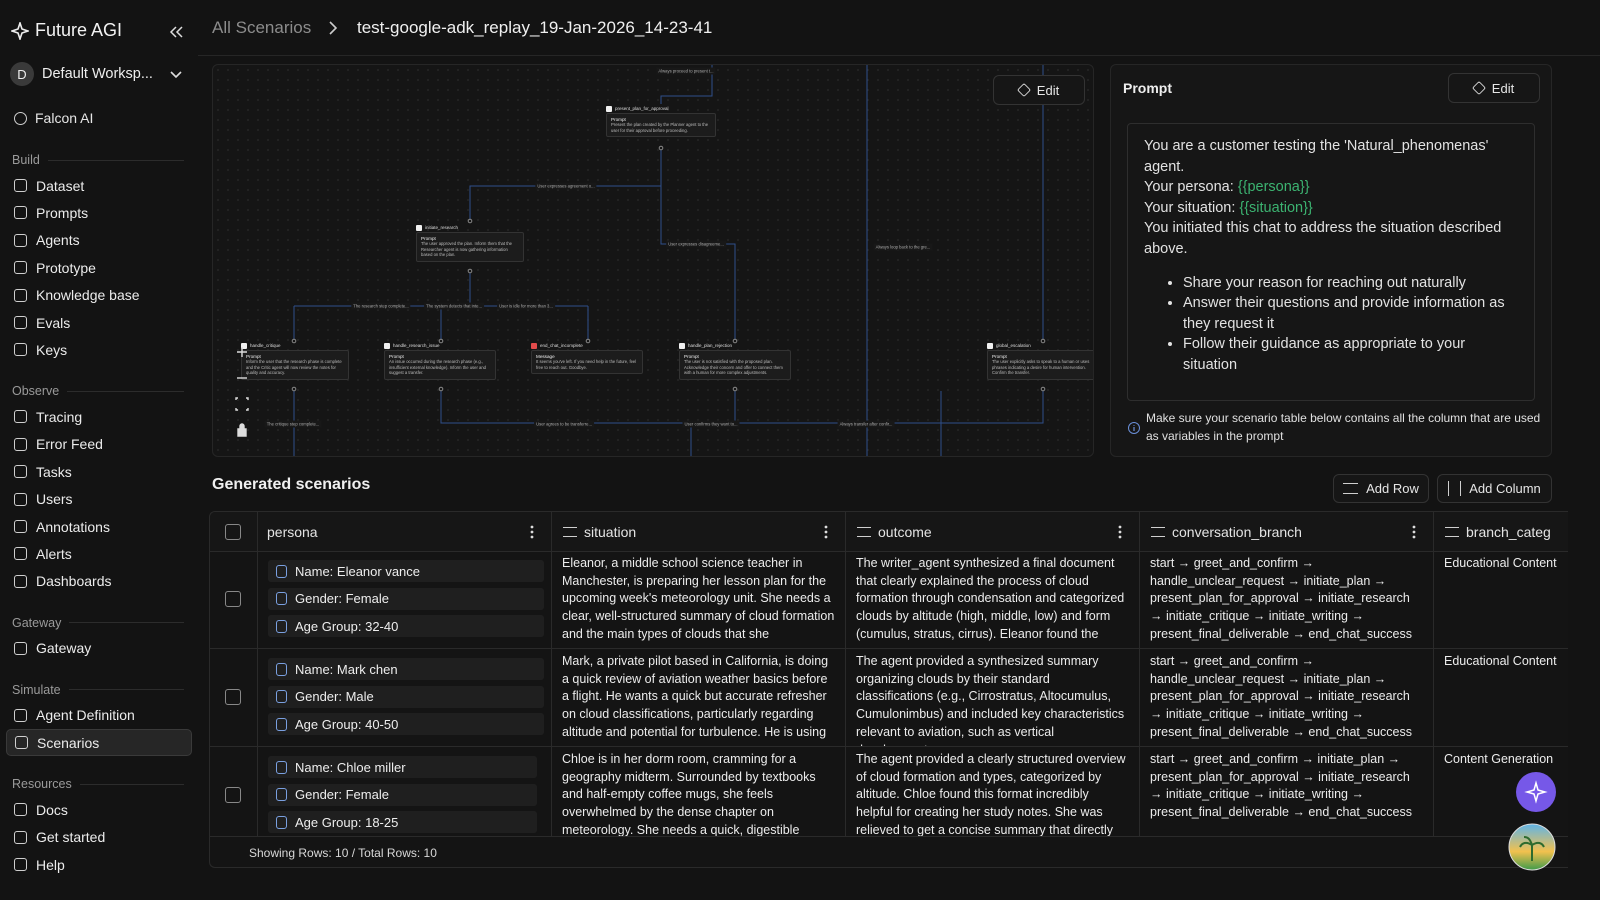 Image resolution: width=1600 pixels, height=900 pixels. What do you see at coordinates (281, 724) in the screenshot?
I see `persona-icon` at bounding box center [281, 724].